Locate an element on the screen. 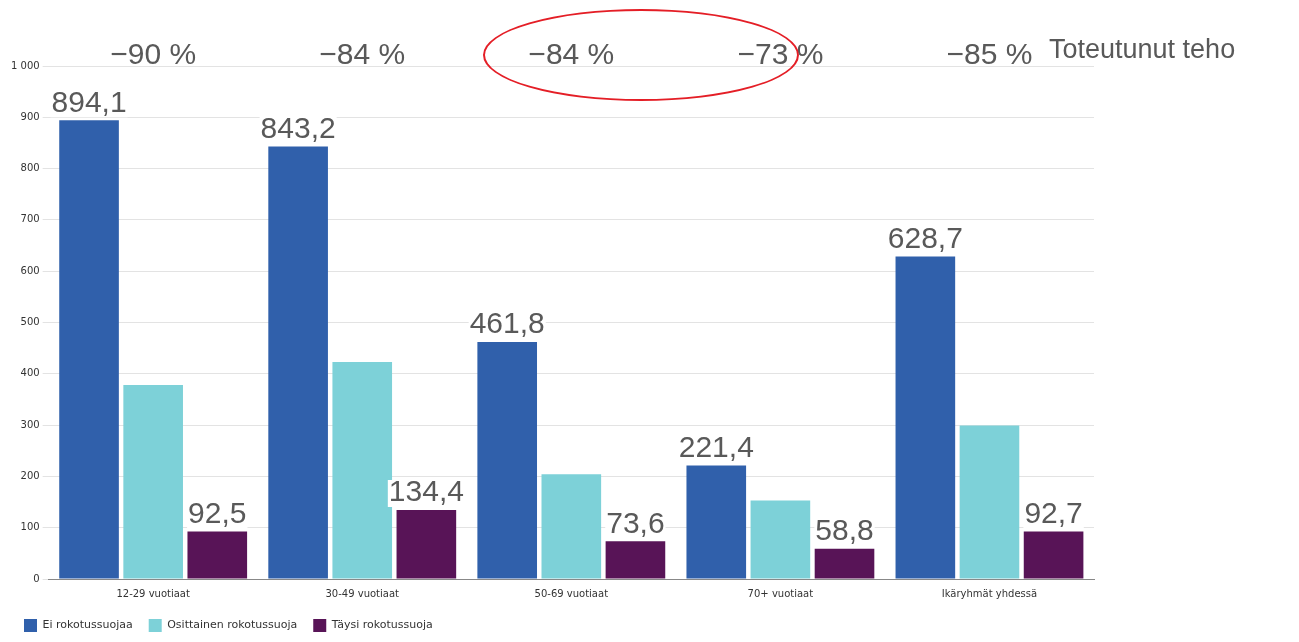  data-label: 894,1 is located at coordinates (89, 101).